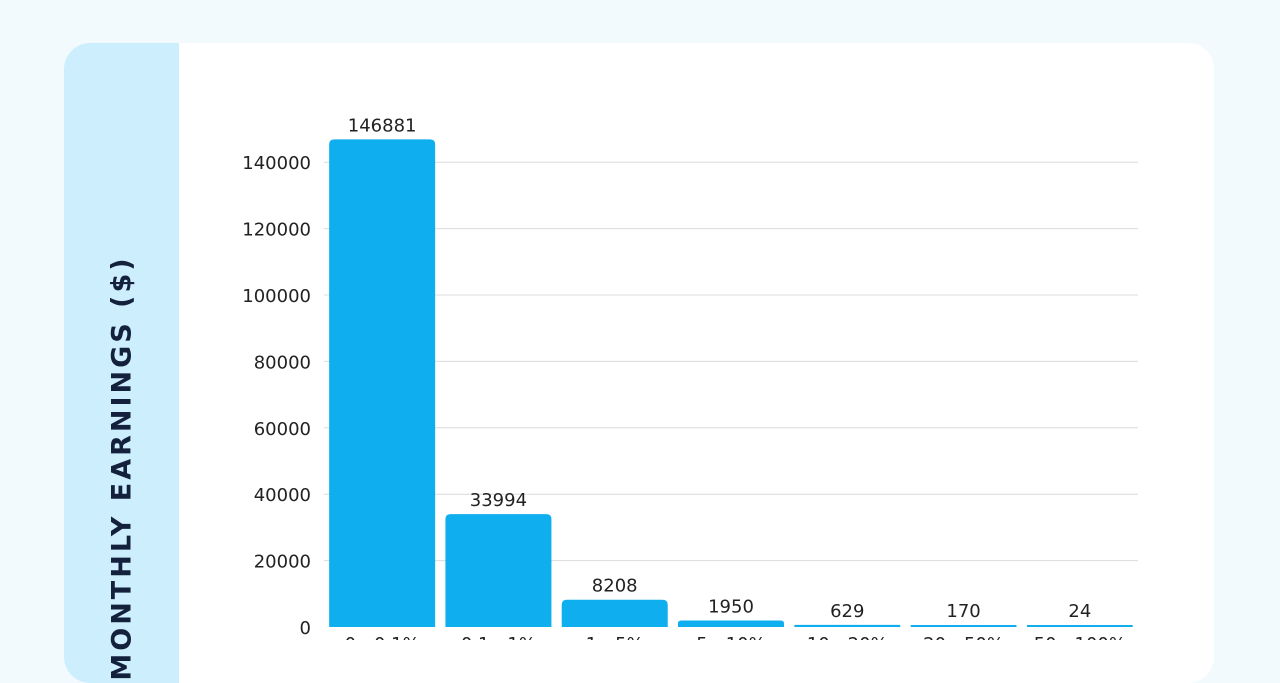 The image size is (1280, 683). Describe the element at coordinates (121, 363) in the screenshot. I see `y-axis-band` at that location.